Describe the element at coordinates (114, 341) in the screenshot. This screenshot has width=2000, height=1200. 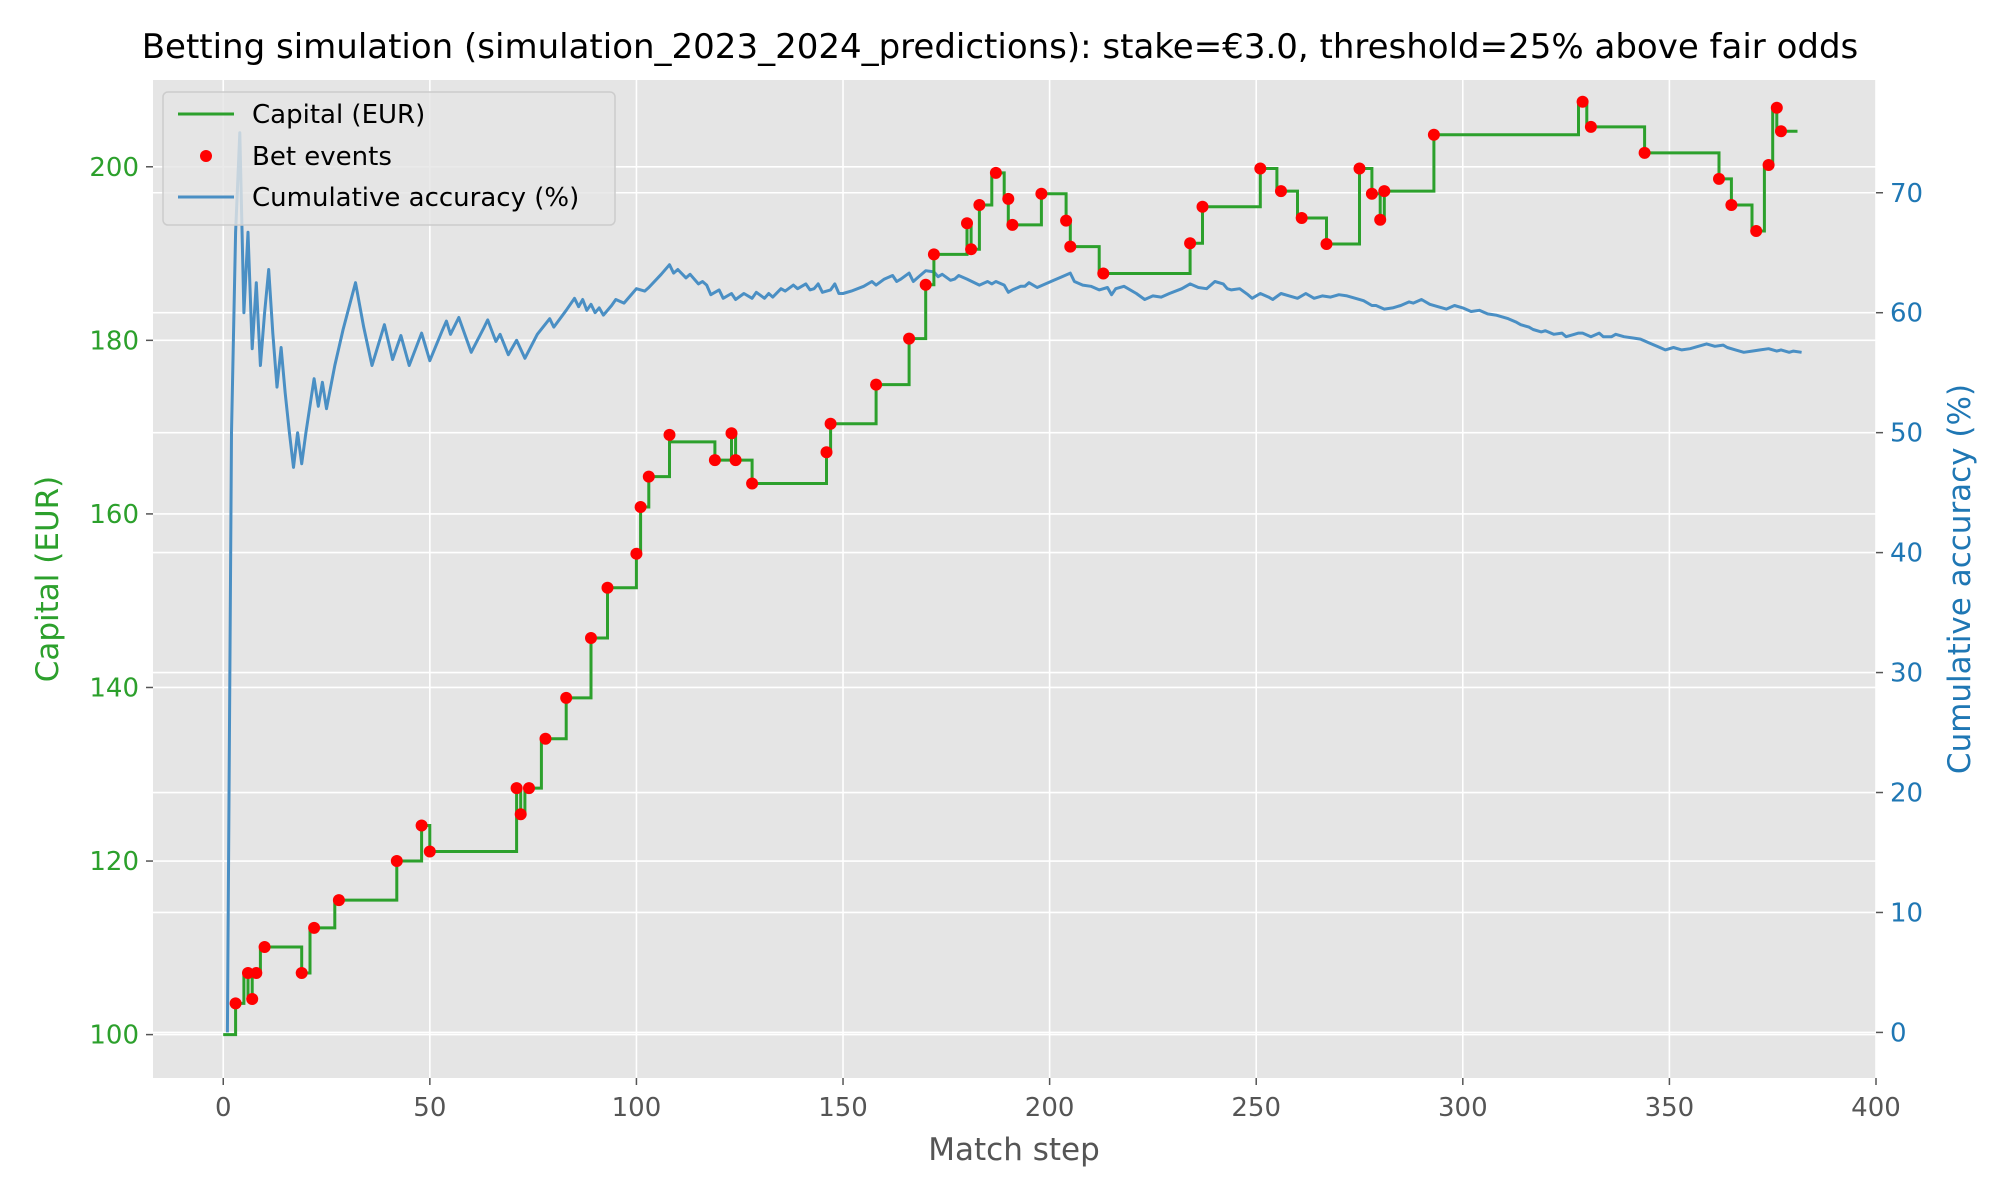
I see `y-left-tick-label: 180` at that location.